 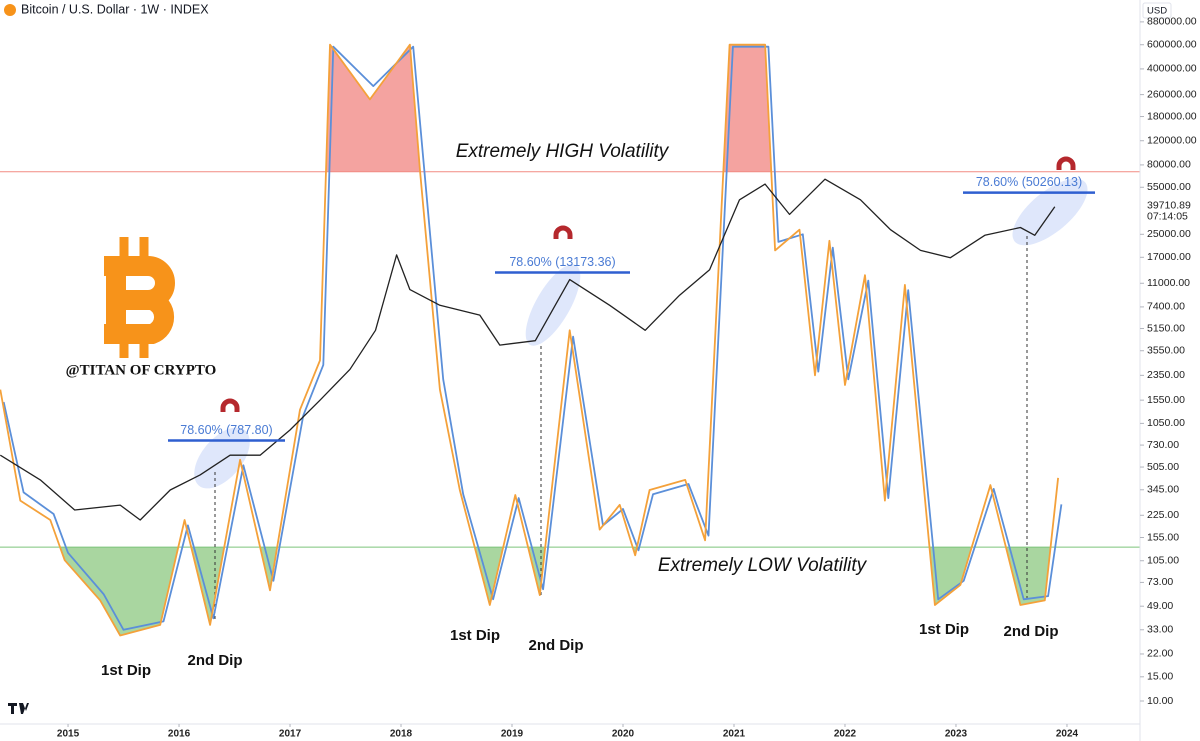 What do you see at coordinates (179, 734) in the screenshot?
I see `x-tick-label: 2016` at bounding box center [179, 734].